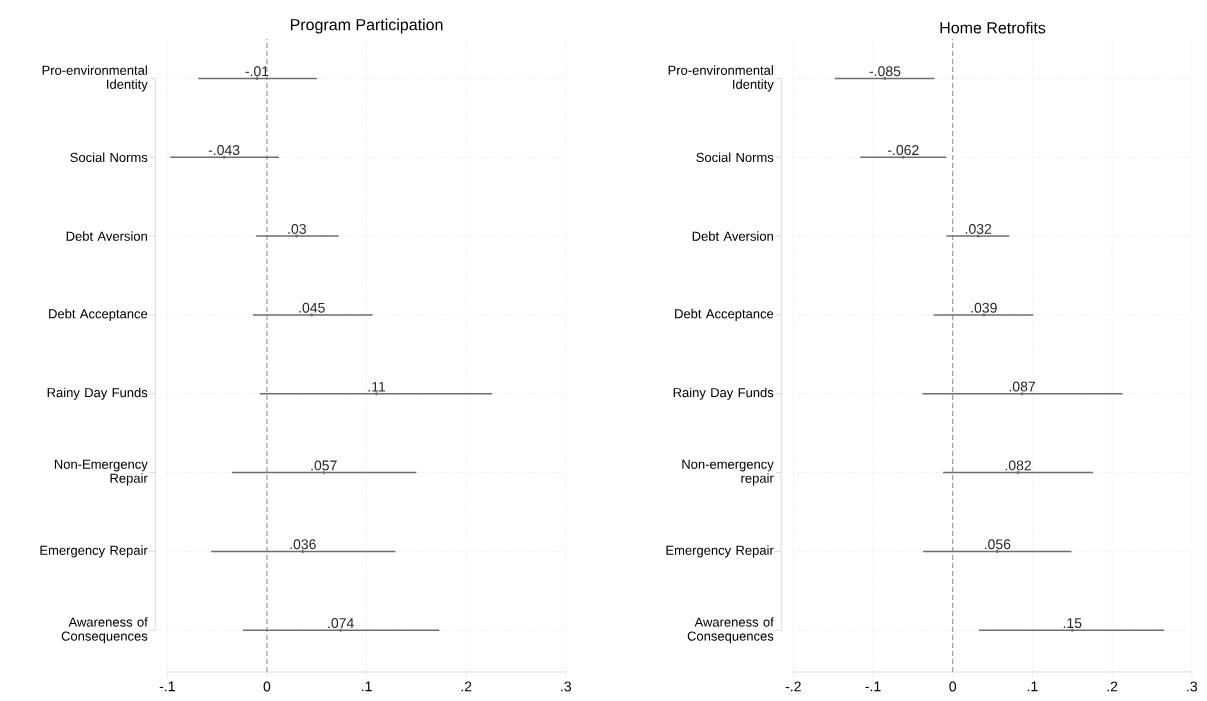 The height and width of the screenshot is (701, 1207). Describe the element at coordinates (998, 544) in the screenshot. I see `data-label: .056` at that location.